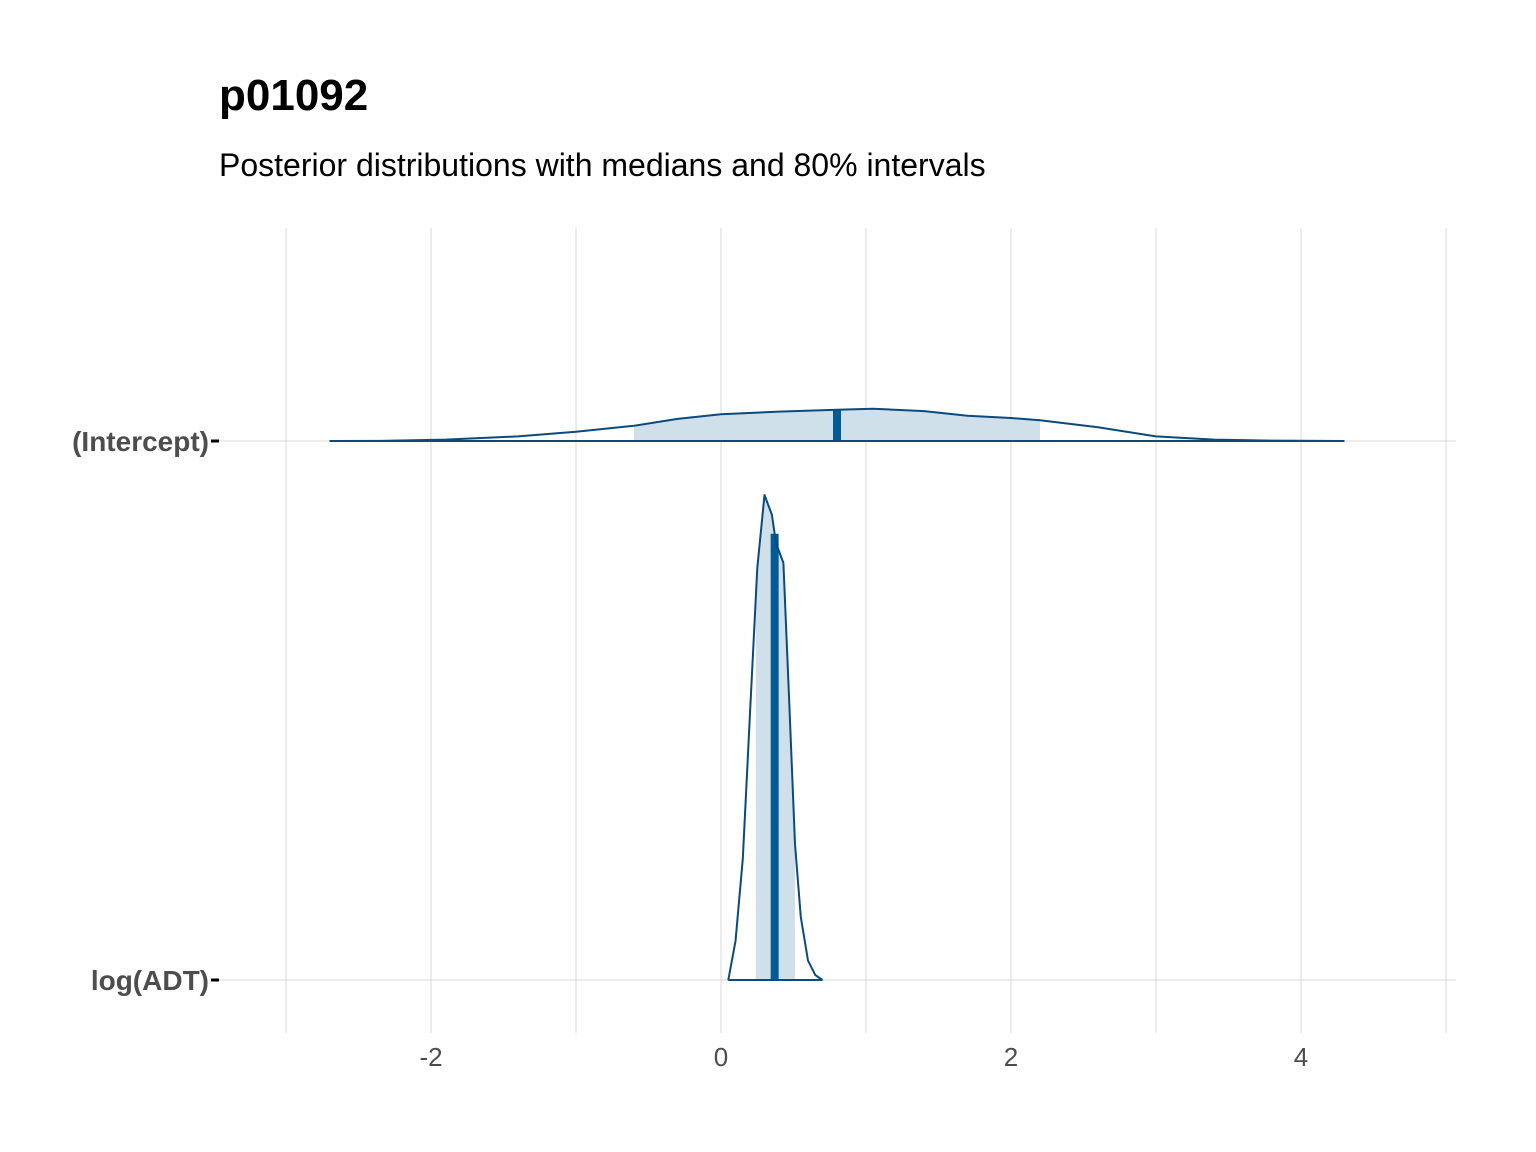 The height and width of the screenshot is (1152, 1536). I want to click on y-tick-label: log(ADT), so click(150, 980).